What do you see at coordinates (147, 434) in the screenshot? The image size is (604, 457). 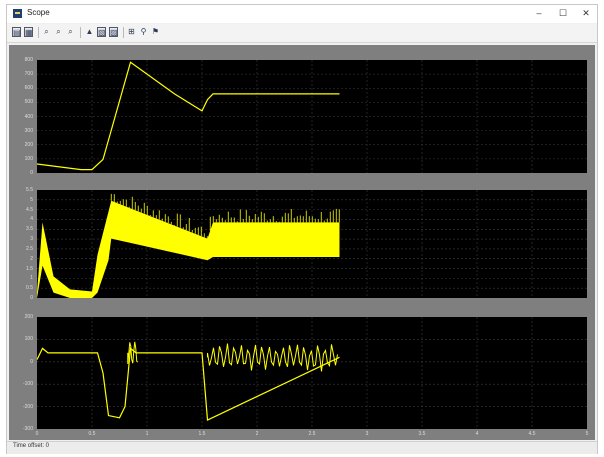 I see `x-tick-label: 1` at bounding box center [147, 434].